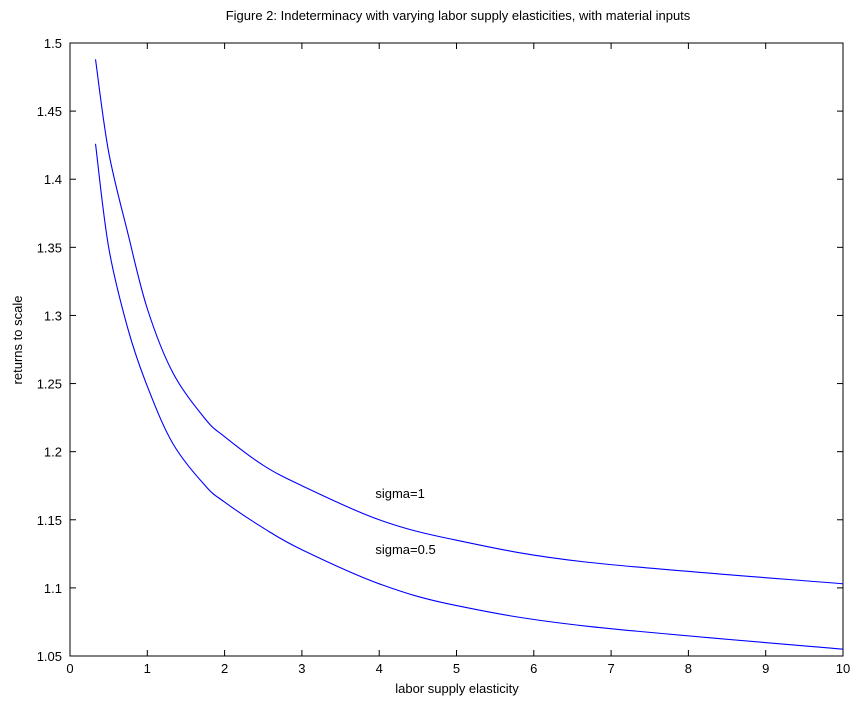 Image resolution: width=855 pixels, height=701 pixels. What do you see at coordinates (53, 452) in the screenshot?
I see `y-tick-label: 1.2` at bounding box center [53, 452].